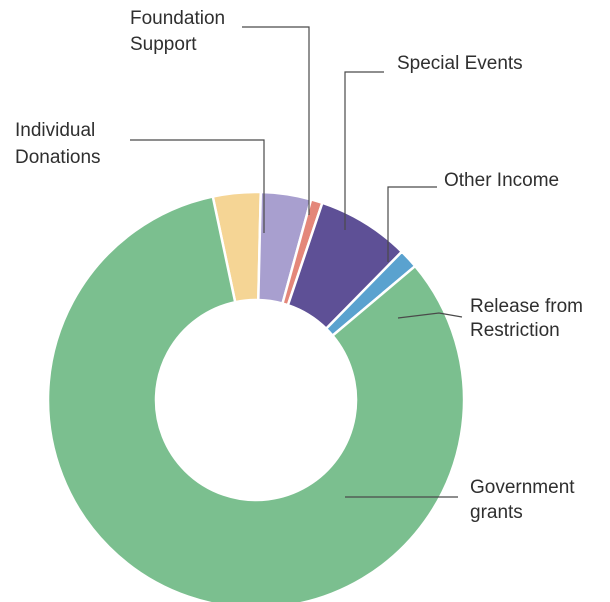 Image resolution: width=610 pixels, height=602 pixels. Describe the element at coordinates (525, 500) in the screenshot. I see `label-government-grants: Government grants` at that location.